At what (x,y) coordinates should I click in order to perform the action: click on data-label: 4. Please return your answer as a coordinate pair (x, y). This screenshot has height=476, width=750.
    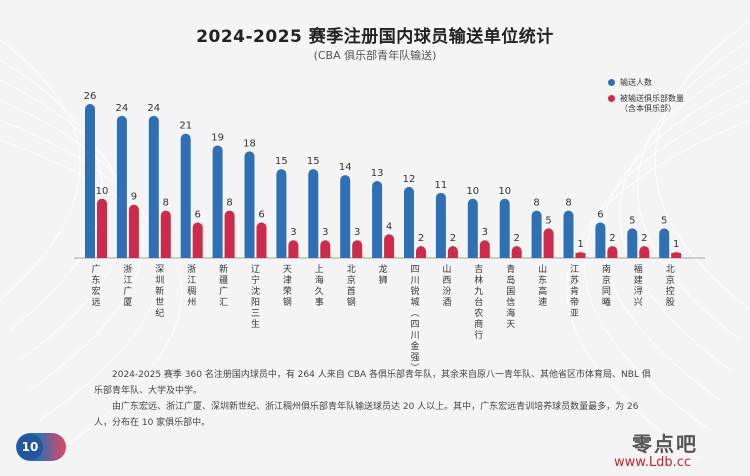
    Looking at the image, I should click on (389, 226).